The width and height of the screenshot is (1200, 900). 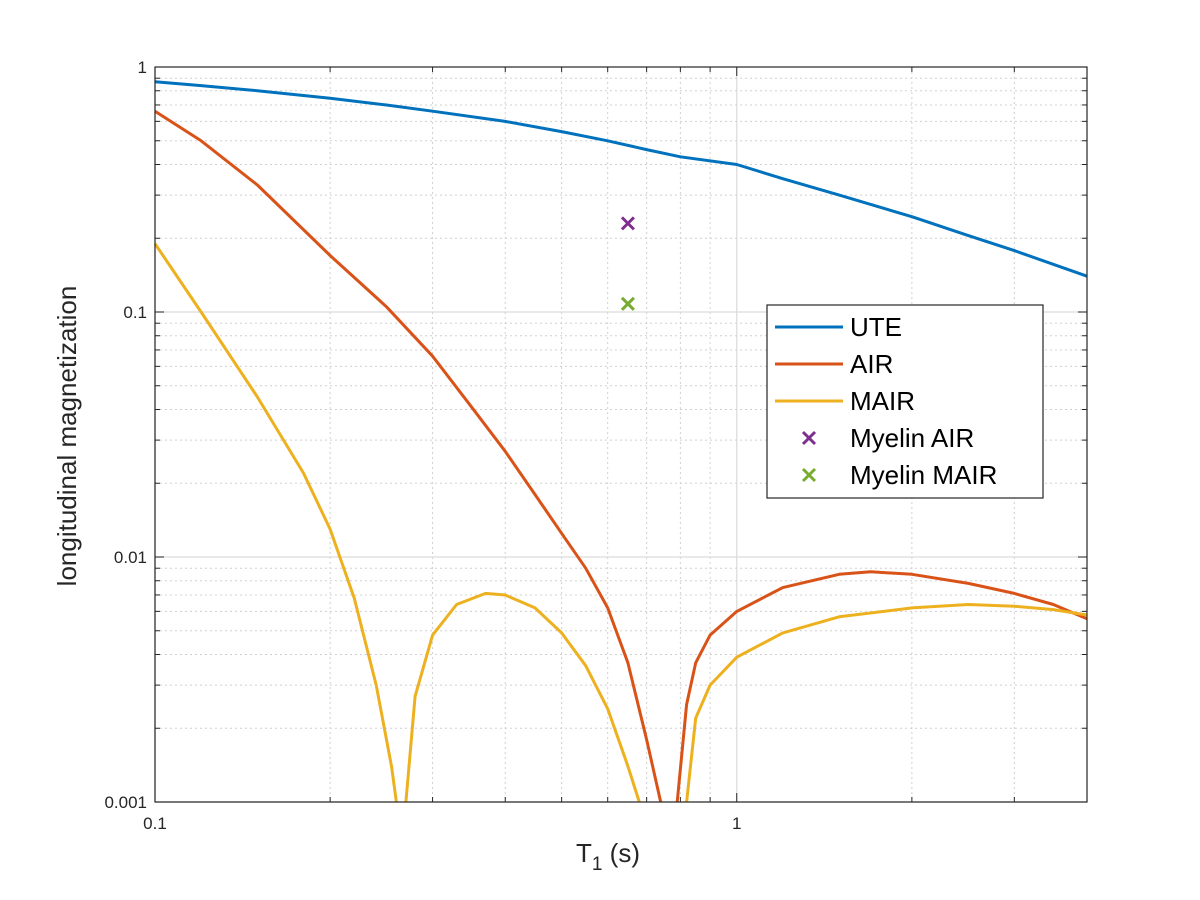 I want to click on legend-swatch-myelin-mair, so click(x=809, y=475).